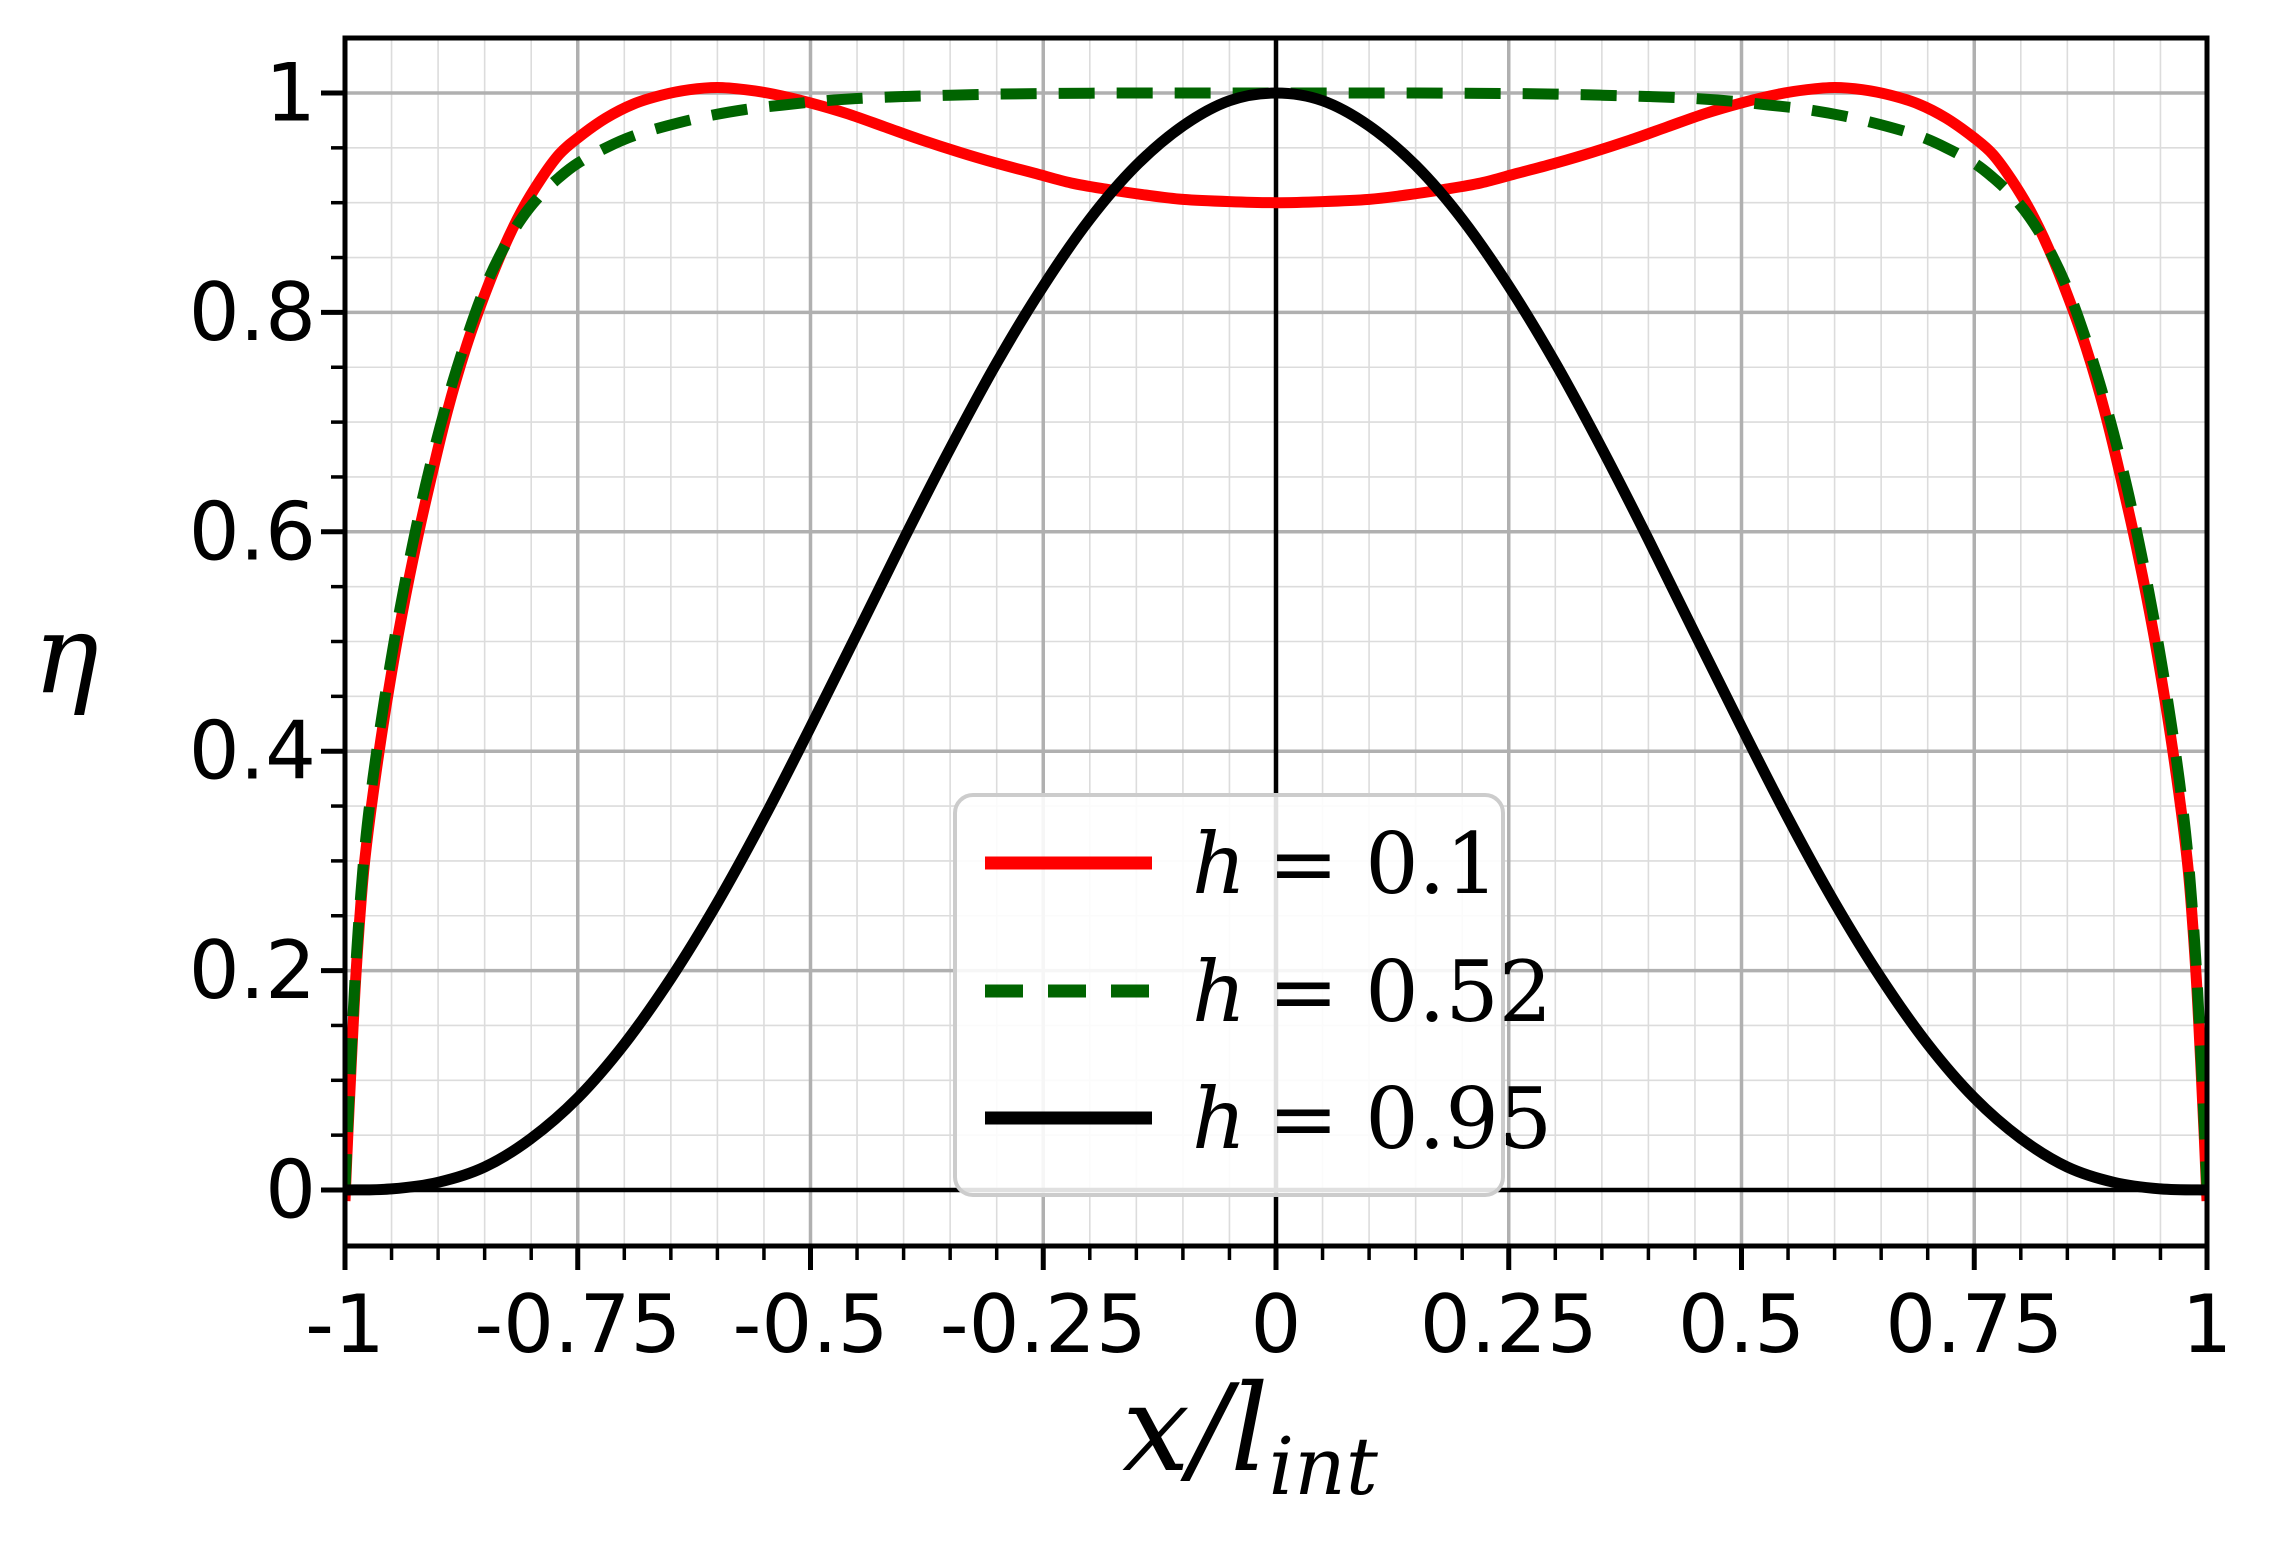  Describe the element at coordinates (1219, 1119) in the screenshot. I see `legend-entry-2-var: h` at that location.